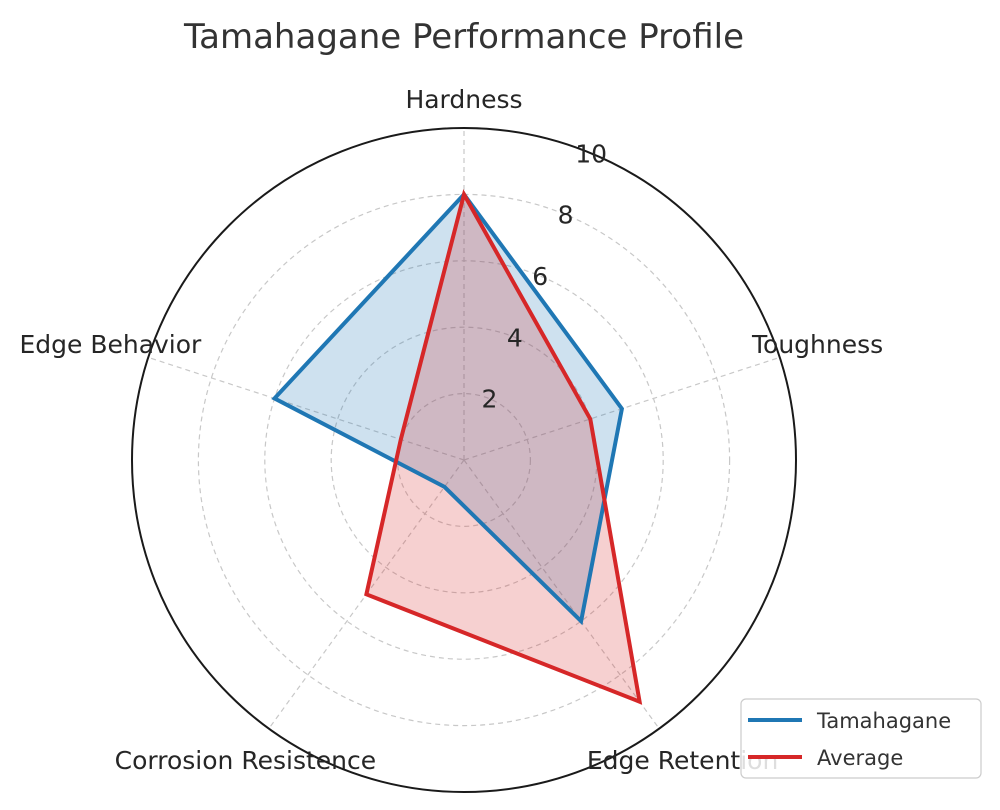 The width and height of the screenshot is (1000, 810). What do you see at coordinates (591, 153) in the screenshot?
I see `r-tick-label-10: 10` at bounding box center [591, 153].